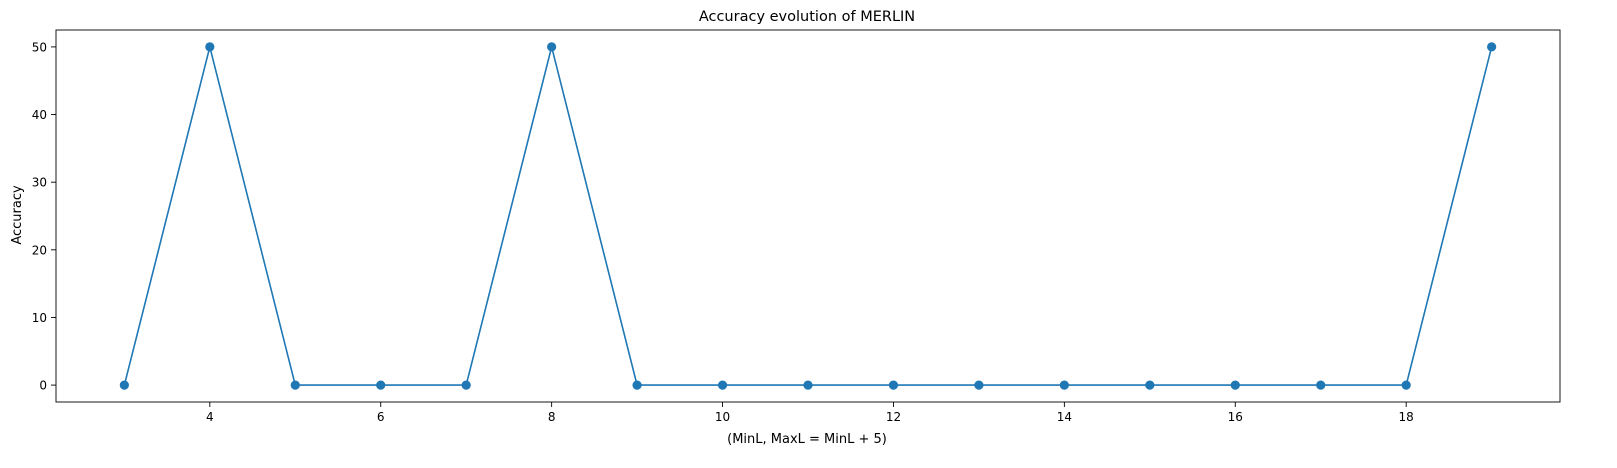 The width and height of the screenshot is (1617, 468). What do you see at coordinates (1064, 417) in the screenshot?
I see `x-tick-label: 14` at bounding box center [1064, 417].